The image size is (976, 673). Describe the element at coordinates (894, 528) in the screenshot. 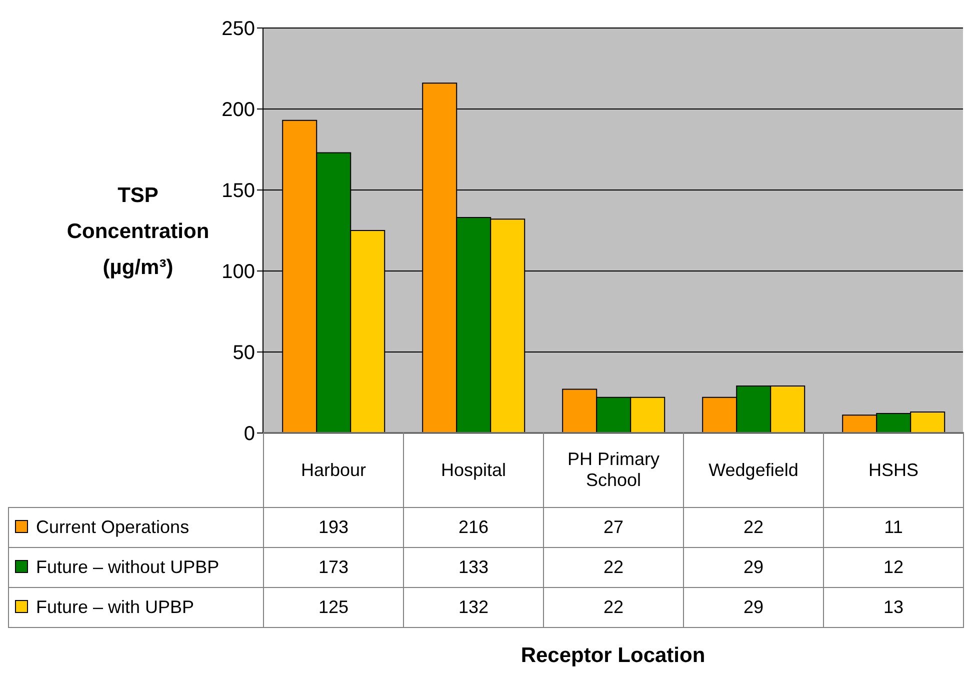

I see `data-label: 11` at that location.